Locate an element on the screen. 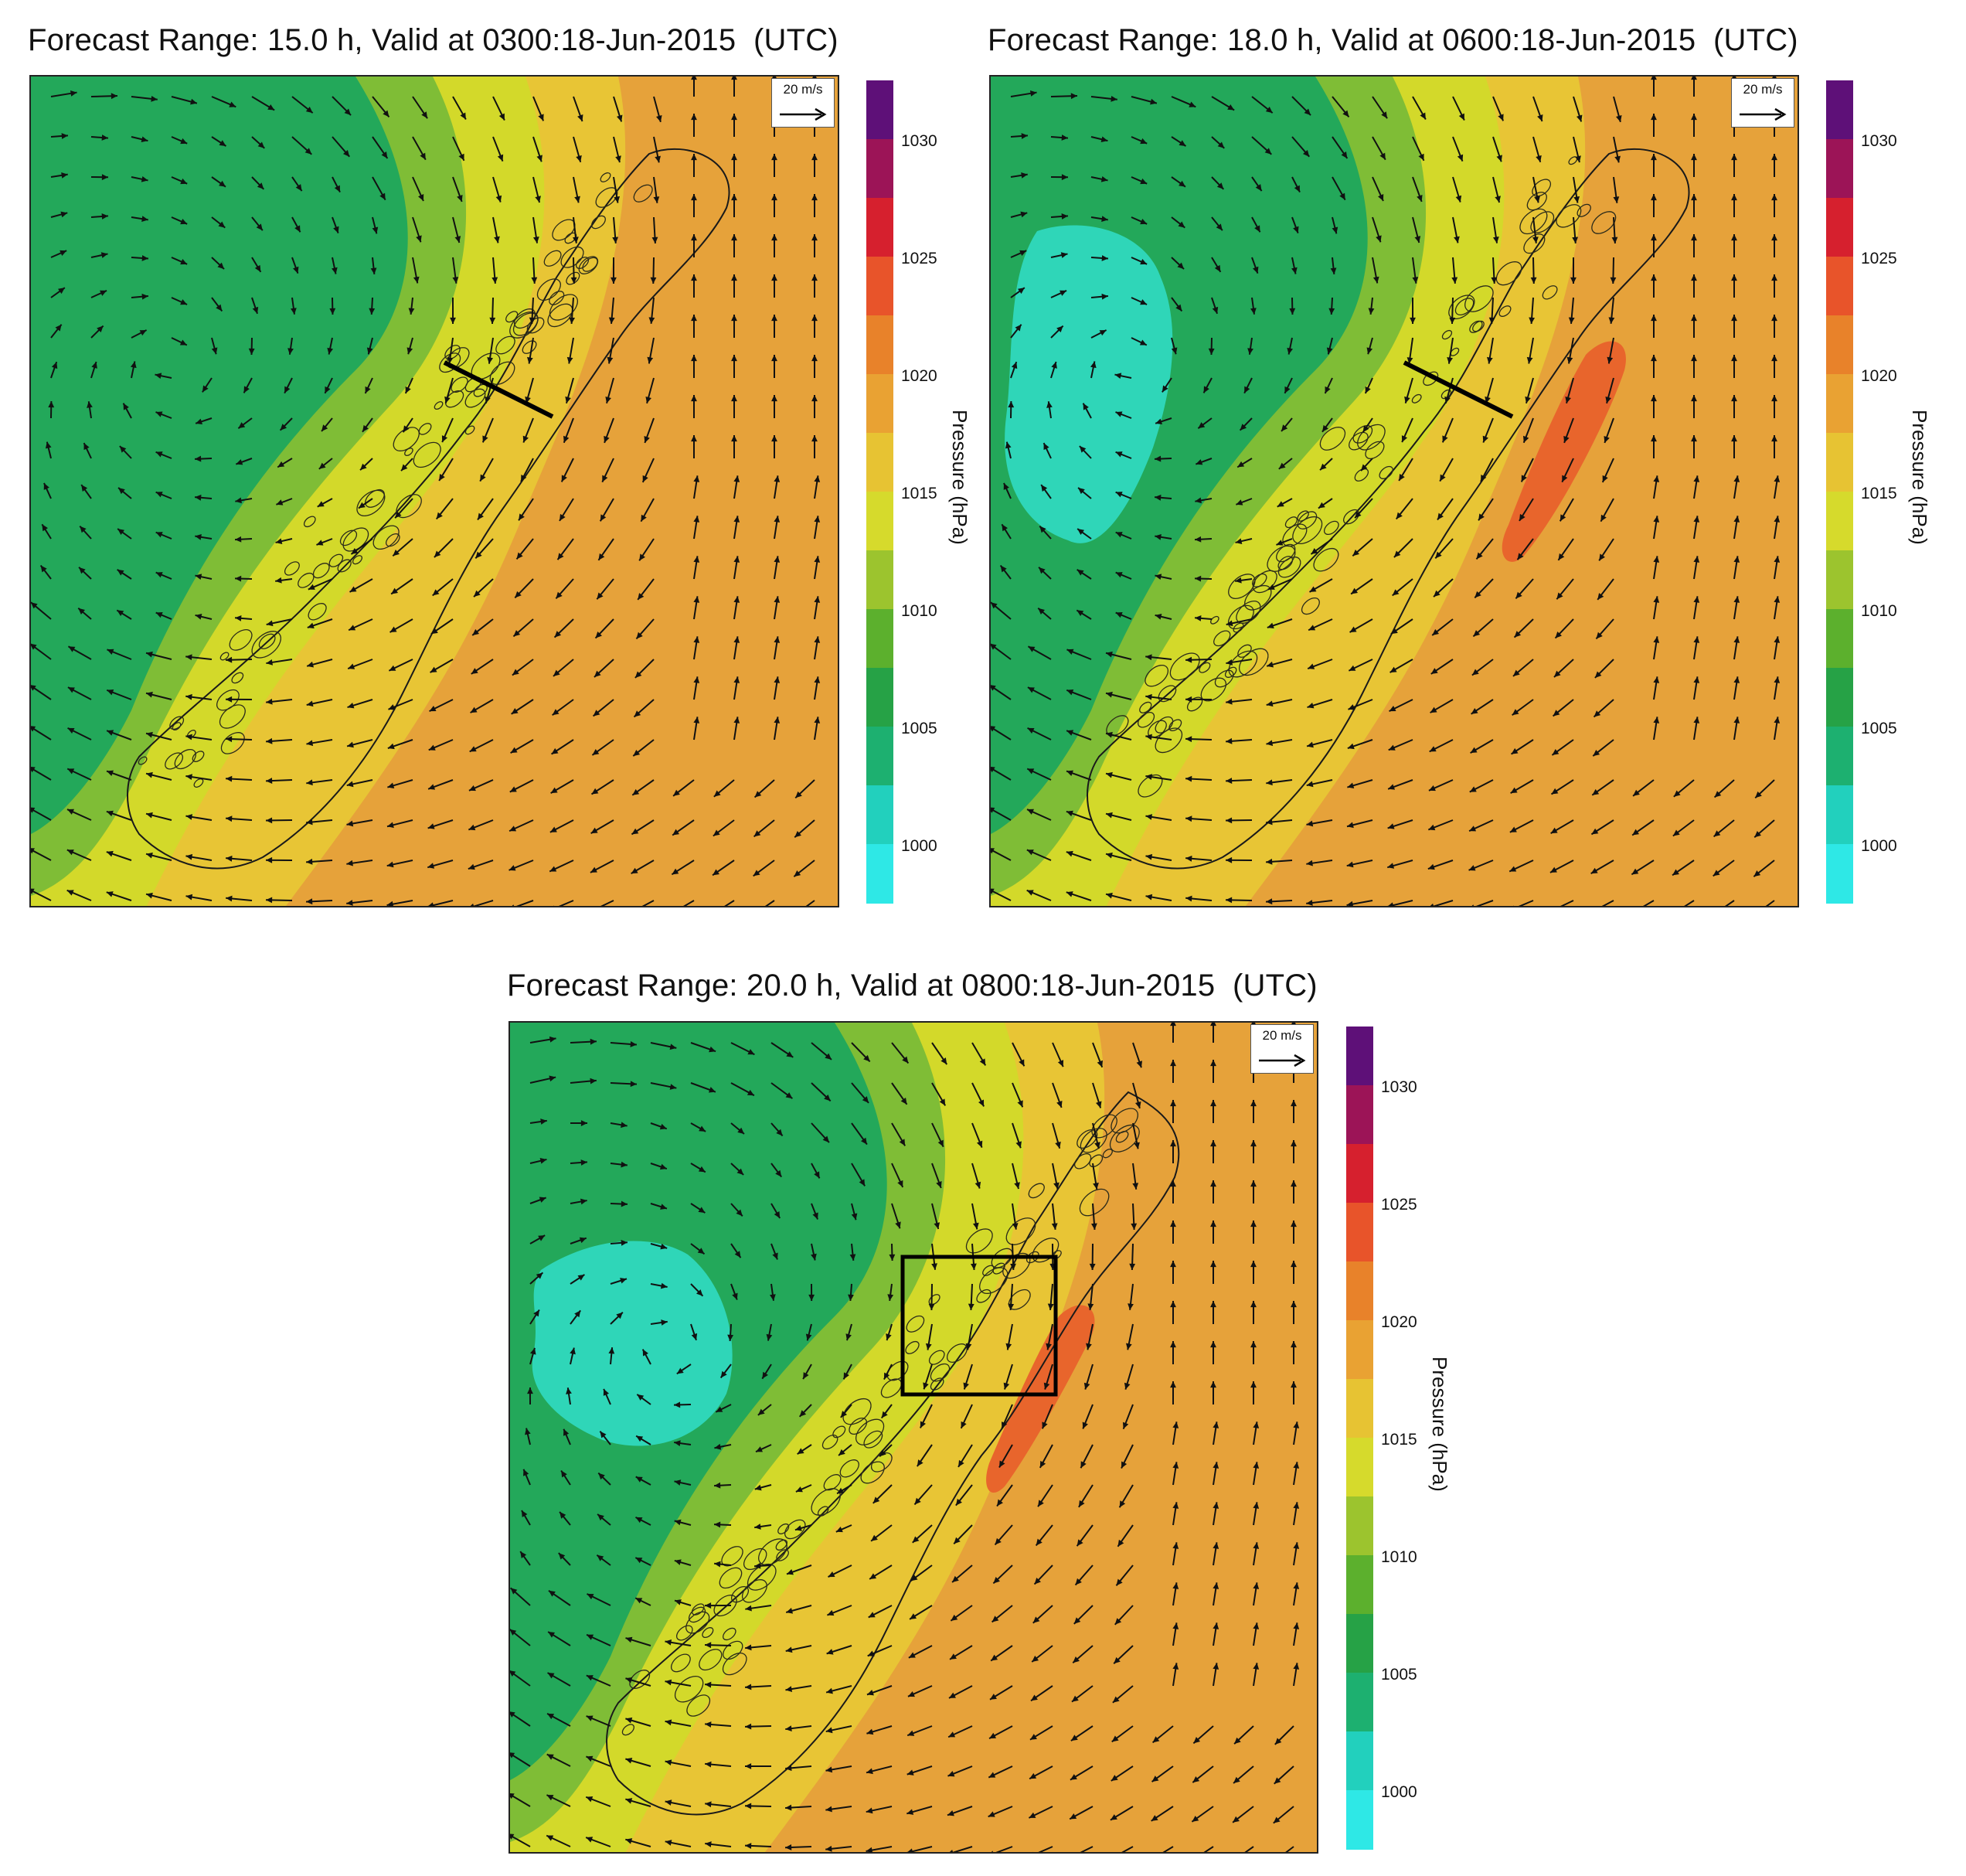 This screenshot has width=1966, height=1876. colorbar-tick-label: 1005 is located at coordinates (1879, 728).